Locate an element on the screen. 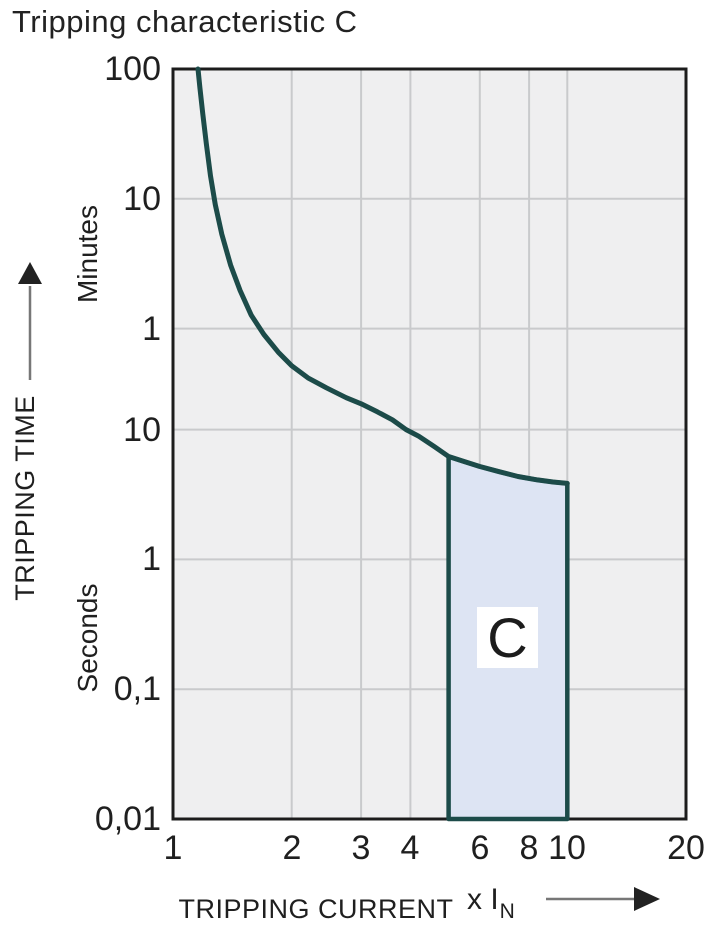  x-tick-label: 4 is located at coordinates (410, 848).